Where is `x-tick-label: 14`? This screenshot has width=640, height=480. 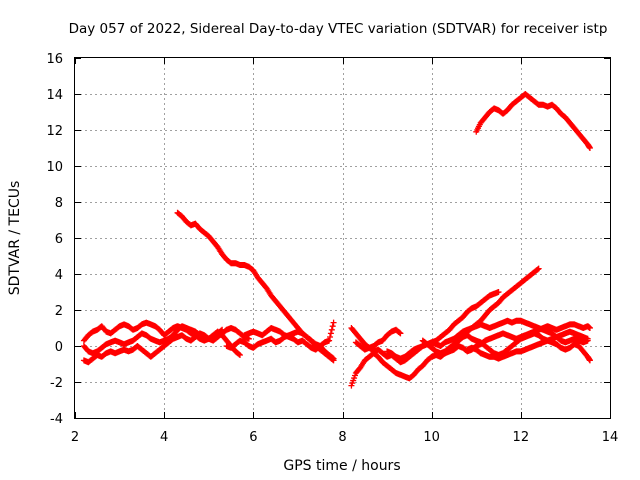
x-tick-label: 14 is located at coordinates (610, 437).